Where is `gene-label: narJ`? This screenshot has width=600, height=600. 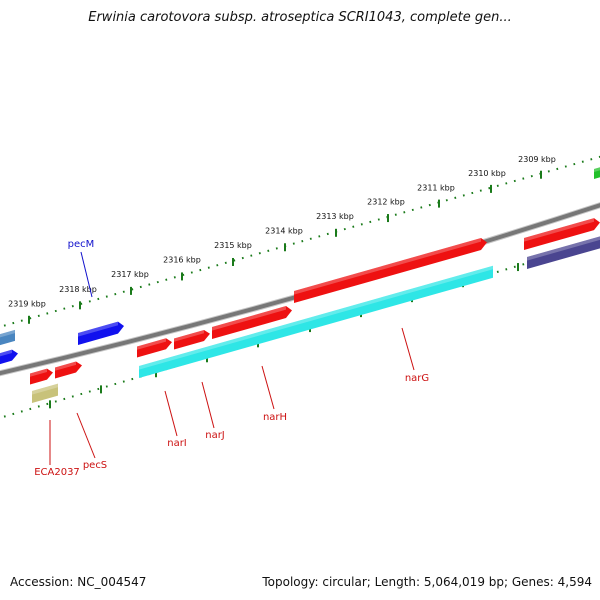
gene-label: narJ is located at coordinates (215, 435).